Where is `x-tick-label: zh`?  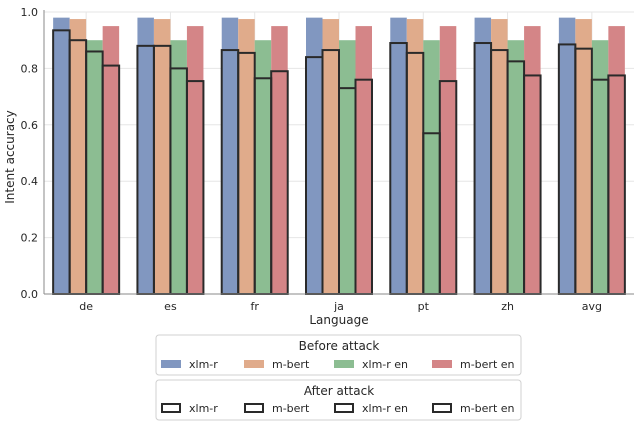
x-tick-label: zh is located at coordinates (507, 306).